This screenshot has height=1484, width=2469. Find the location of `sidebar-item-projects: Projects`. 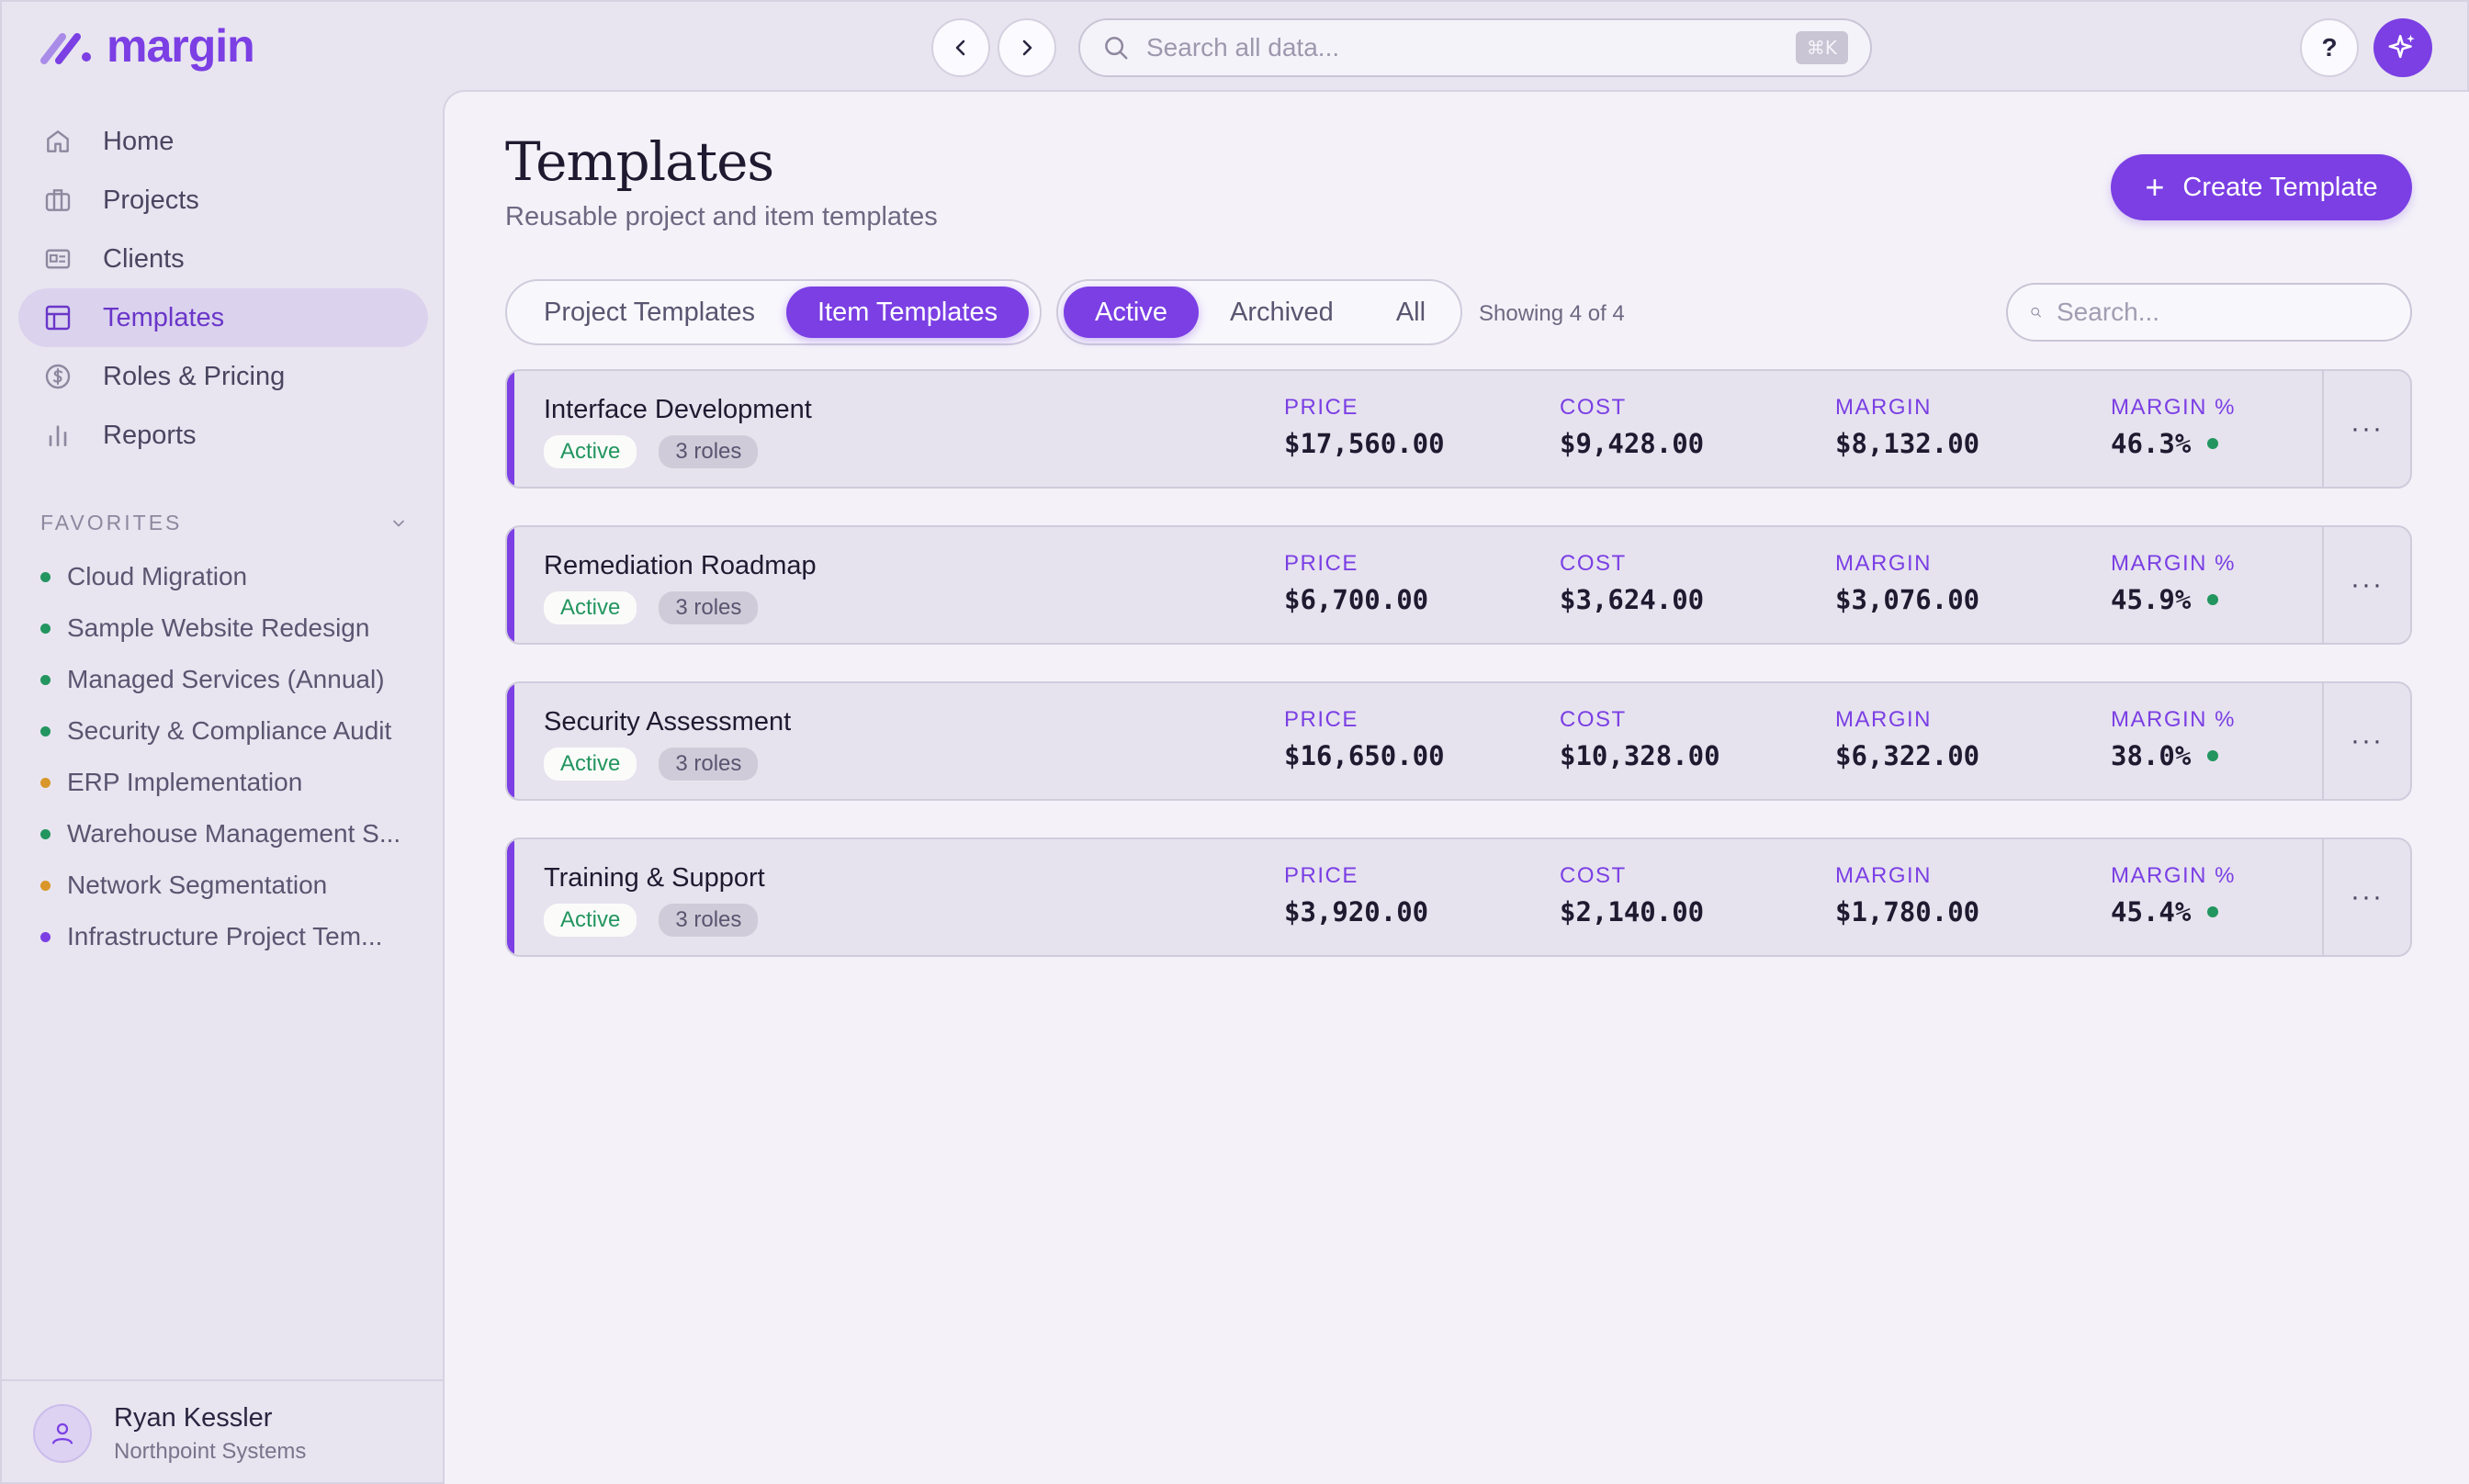

sidebar-item-projects: Projects is located at coordinates (223, 201).